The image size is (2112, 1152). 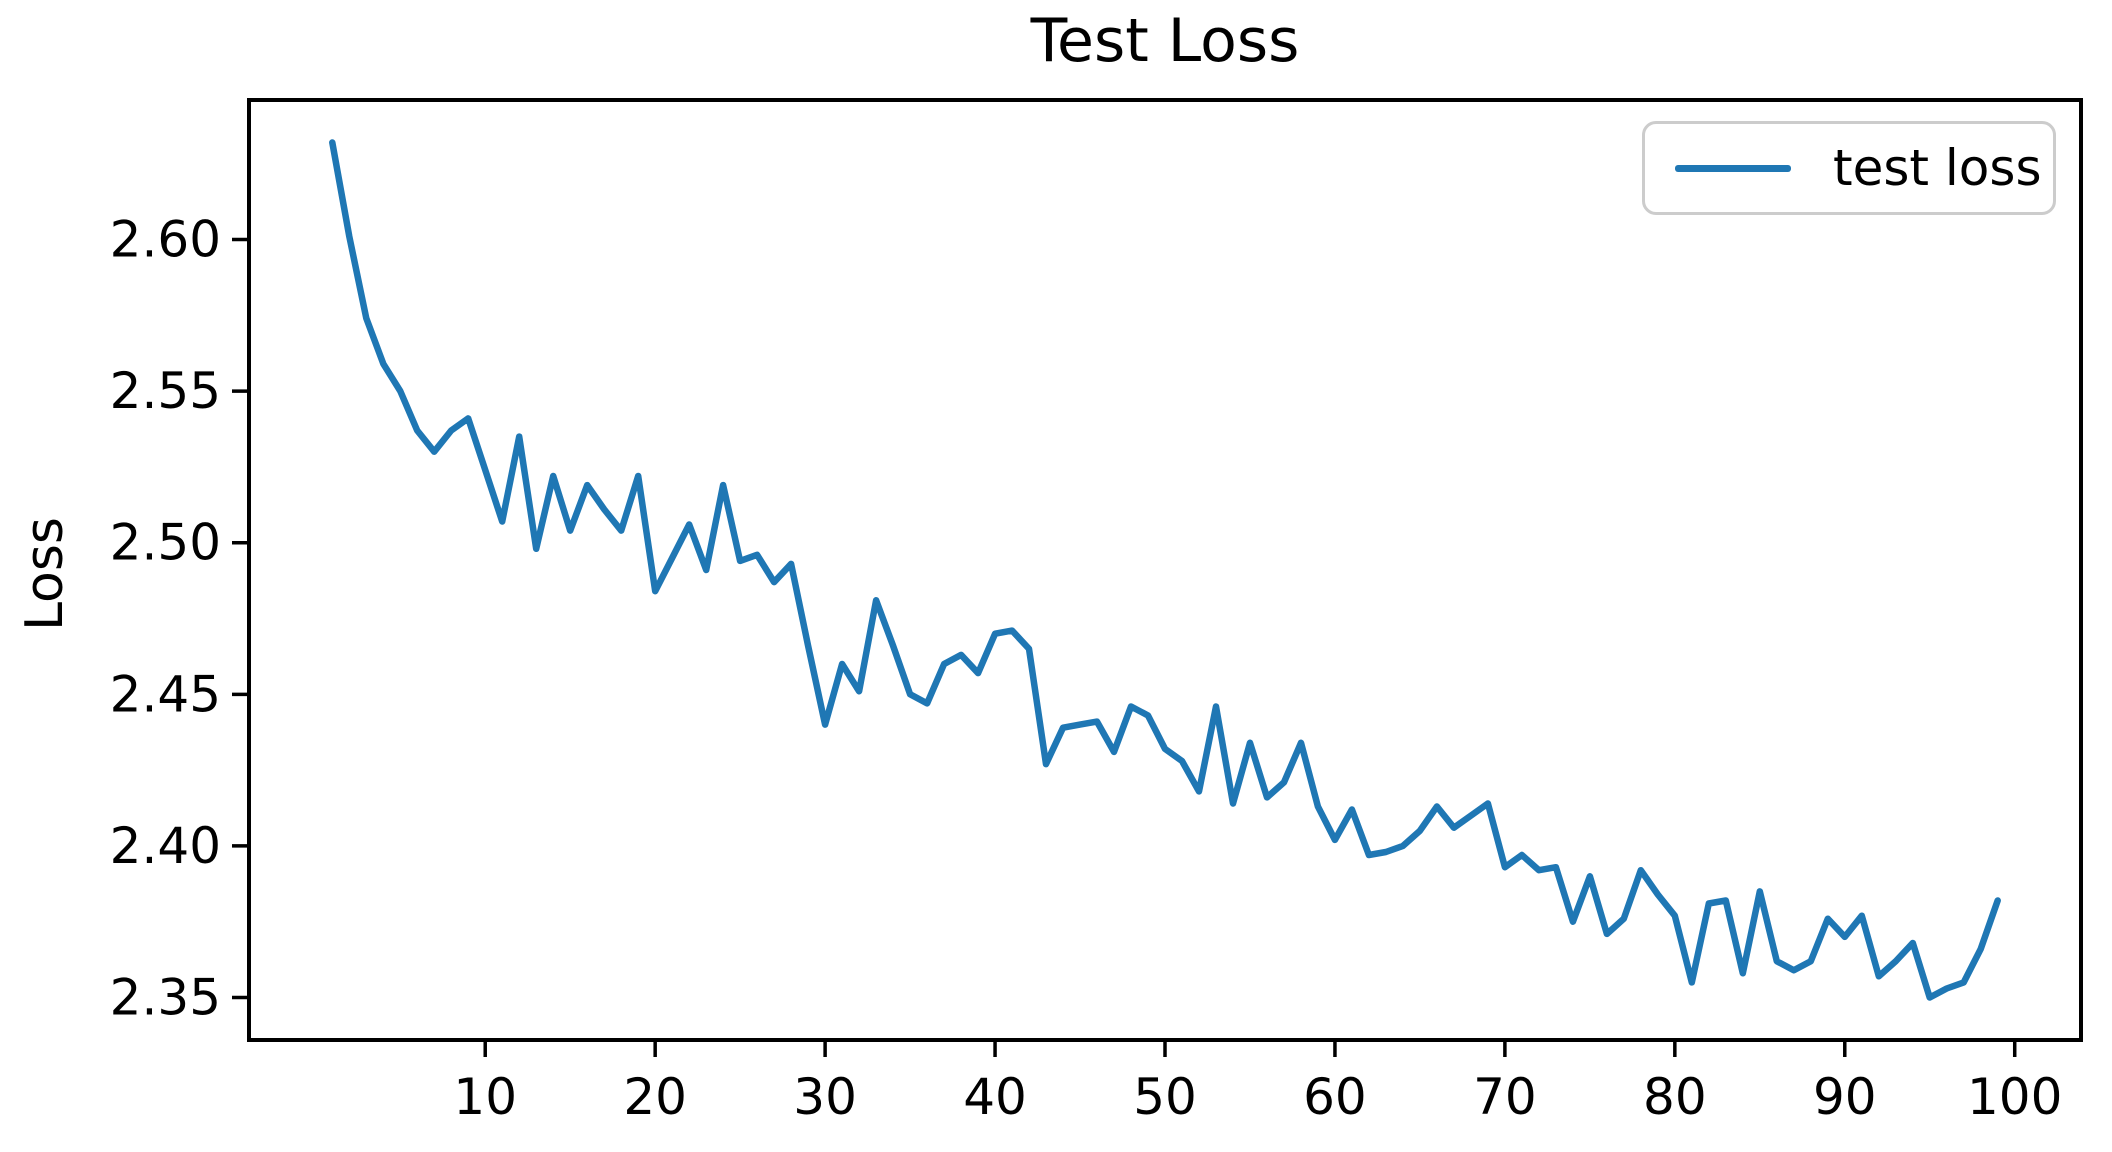 What do you see at coordinates (1165, 1097) in the screenshot?
I see `x-tick-label: 50` at bounding box center [1165, 1097].